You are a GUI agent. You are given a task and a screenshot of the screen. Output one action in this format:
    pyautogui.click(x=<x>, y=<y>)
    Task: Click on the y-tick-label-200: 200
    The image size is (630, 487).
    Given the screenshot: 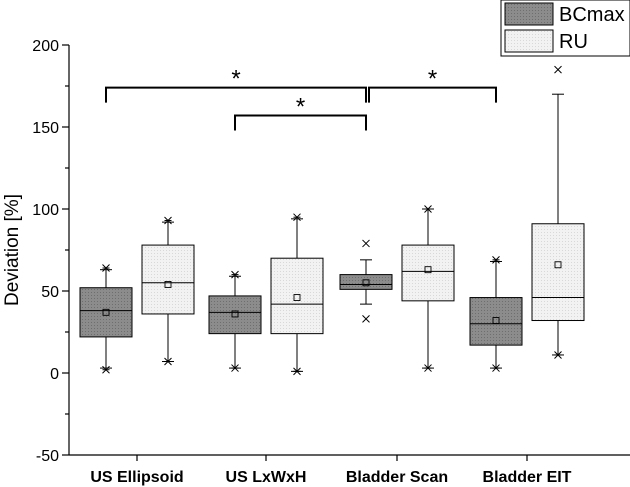 What is the action you would take?
    pyautogui.click(x=45, y=46)
    